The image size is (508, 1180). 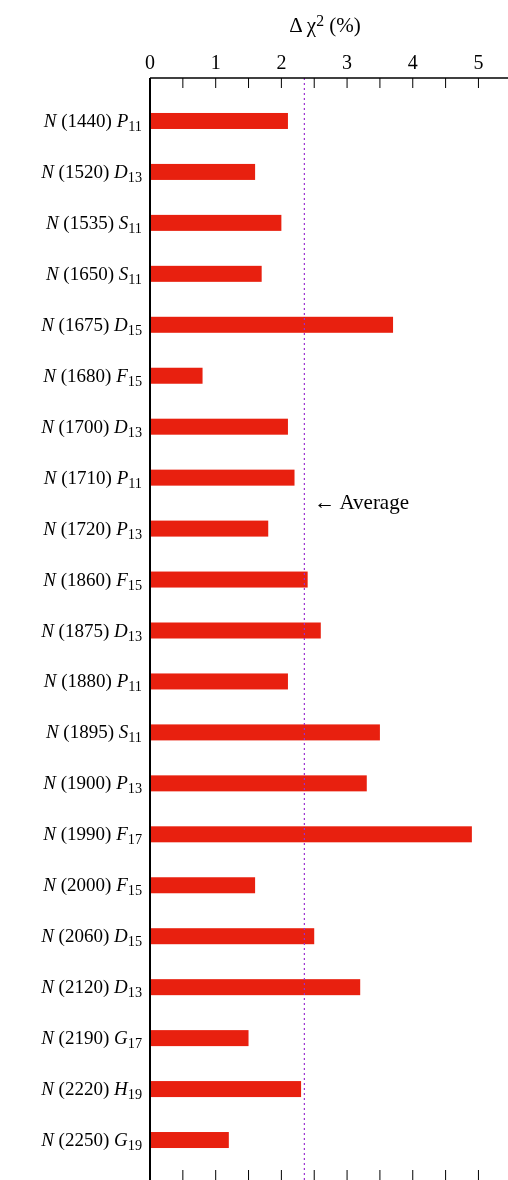 What do you see at coordinates (91, 988) in the screenshot?
I see `y-tick-label: N (2120) D$_{13}$` at bounding box center [91, 988].